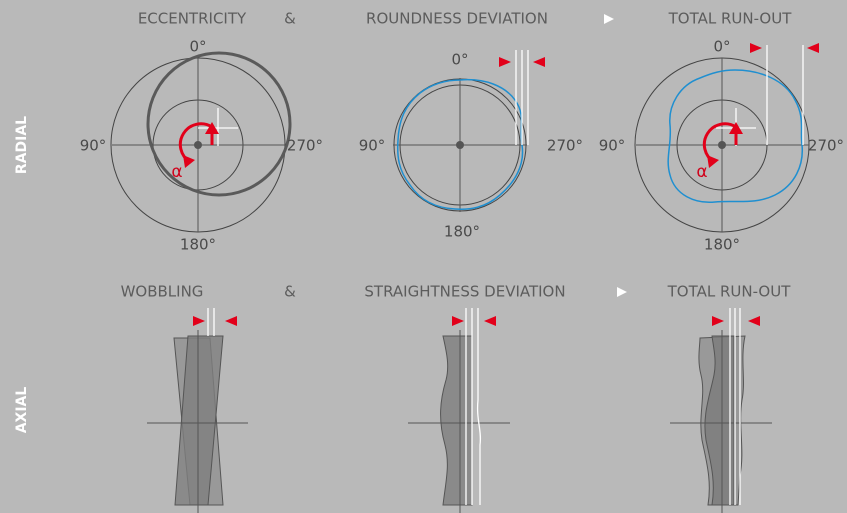 The image size is (847, 513). Describe the element at coordinates (459, 410) in the screenshot. I see `straightness-diagram` at that location.